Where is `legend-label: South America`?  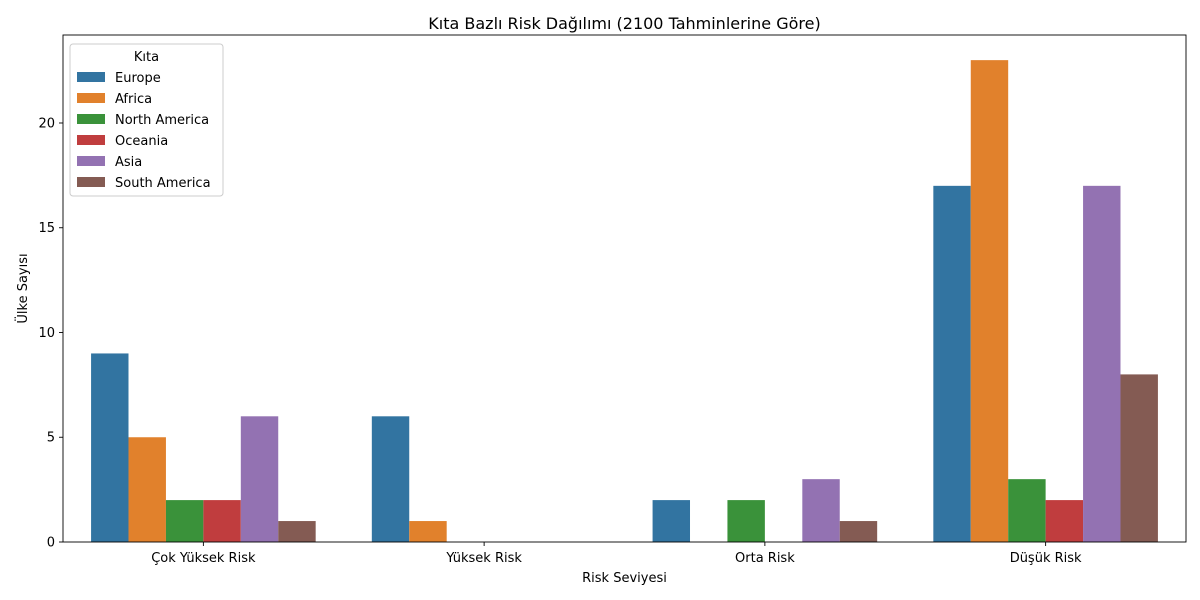 legend-label: South America is located at coordinates (163, 183).